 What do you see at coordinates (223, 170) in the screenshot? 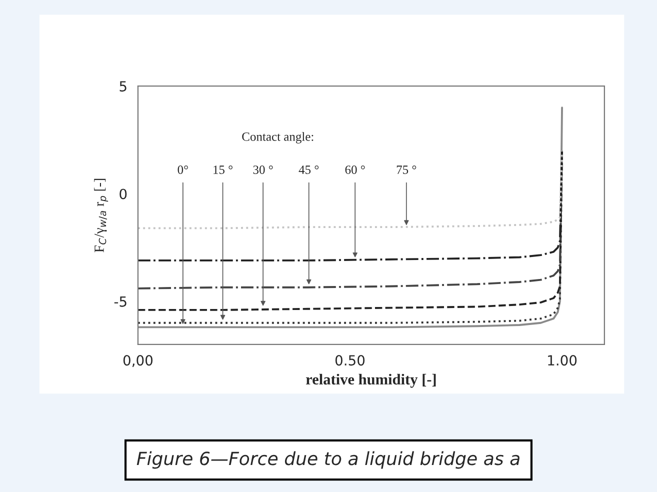
I see `annotation: 15 °` at bounding box center [223, 170].